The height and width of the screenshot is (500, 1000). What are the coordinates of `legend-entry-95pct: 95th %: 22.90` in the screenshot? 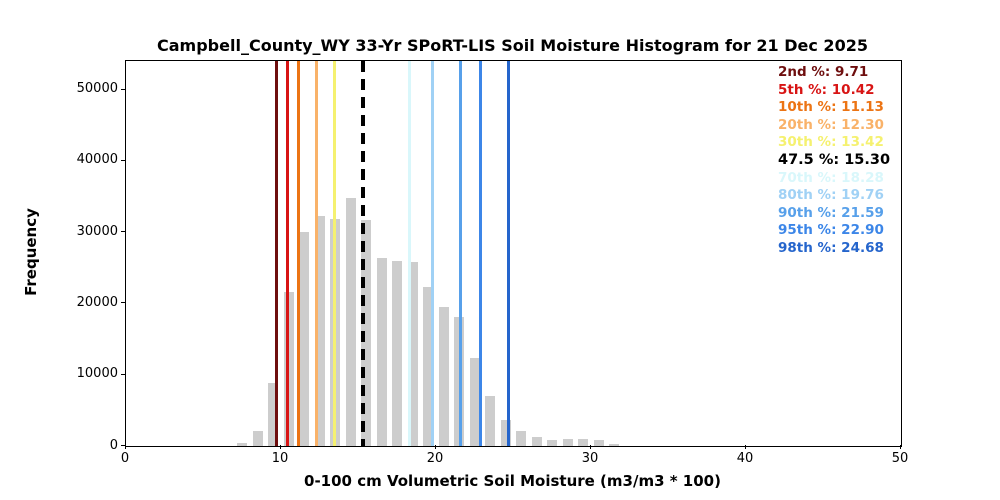 It's located at (831, 230).